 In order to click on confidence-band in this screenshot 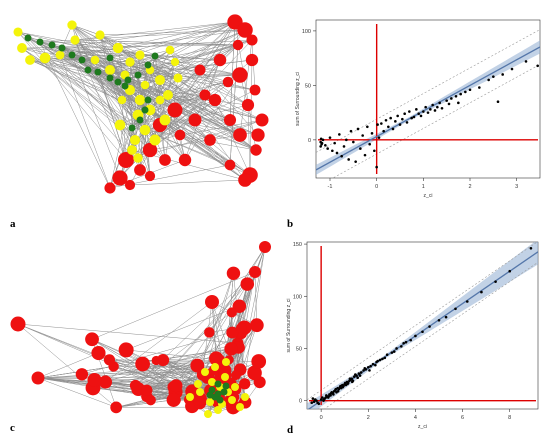, I will do `click(428, 107)`.